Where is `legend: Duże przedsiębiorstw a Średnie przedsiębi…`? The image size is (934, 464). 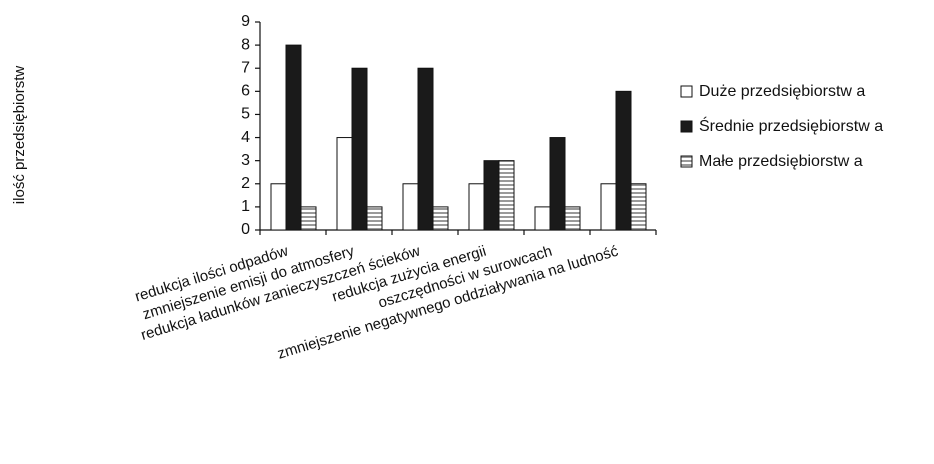
legend: Duże przedsiębiorstw a Średnie przedsiębi… is located at coordinates (781, 126).